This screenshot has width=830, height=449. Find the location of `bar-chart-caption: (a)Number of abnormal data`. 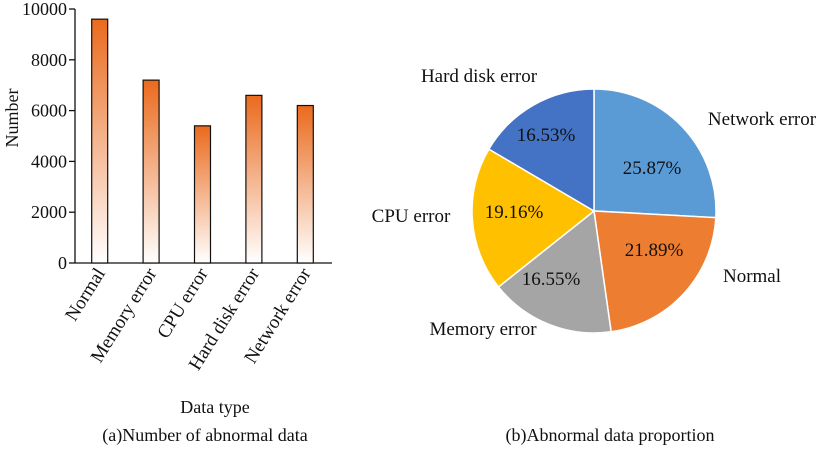

bar-chart-caption: (a)Number of abnormal data is located at coordinates (204, 435).